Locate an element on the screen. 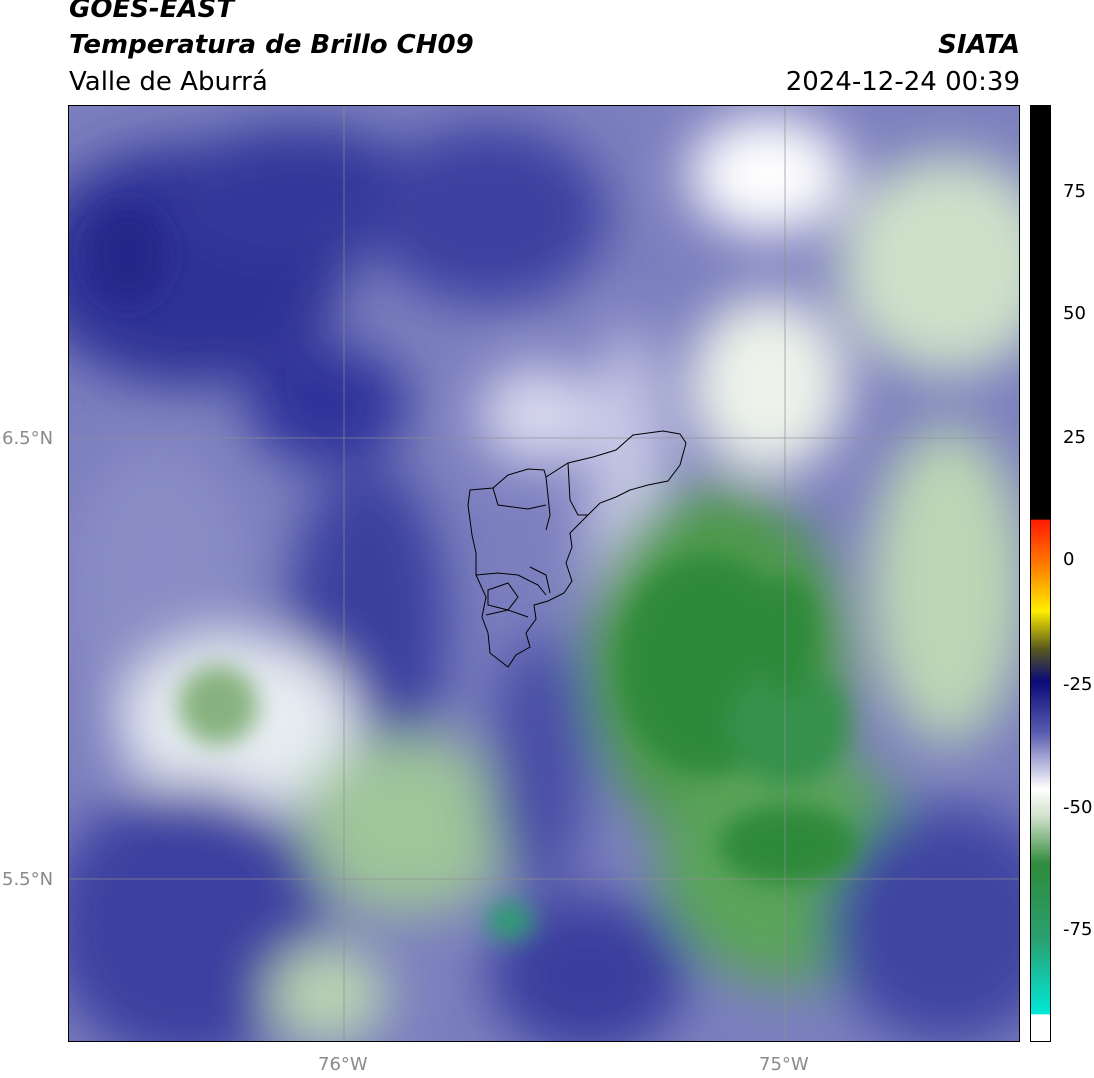 The height and width of the screenshot is (1078, 1094). region-subtitle: Valle de Aburrá is located at coordinates (168, 82).